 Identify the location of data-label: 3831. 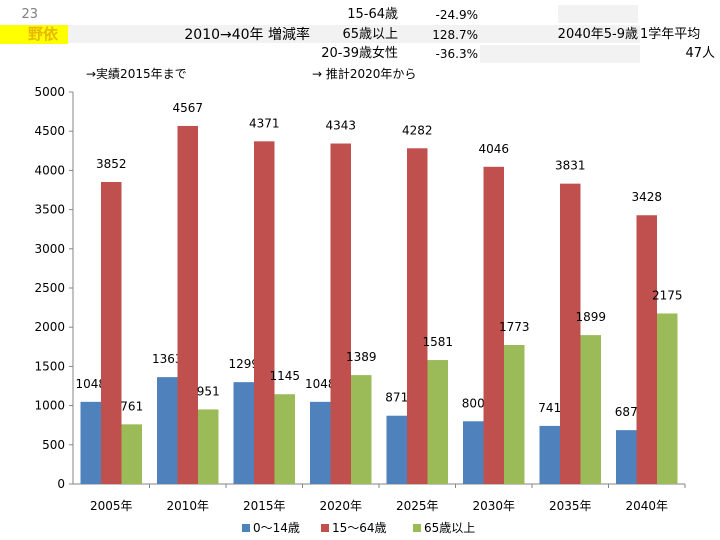
(570, 166).